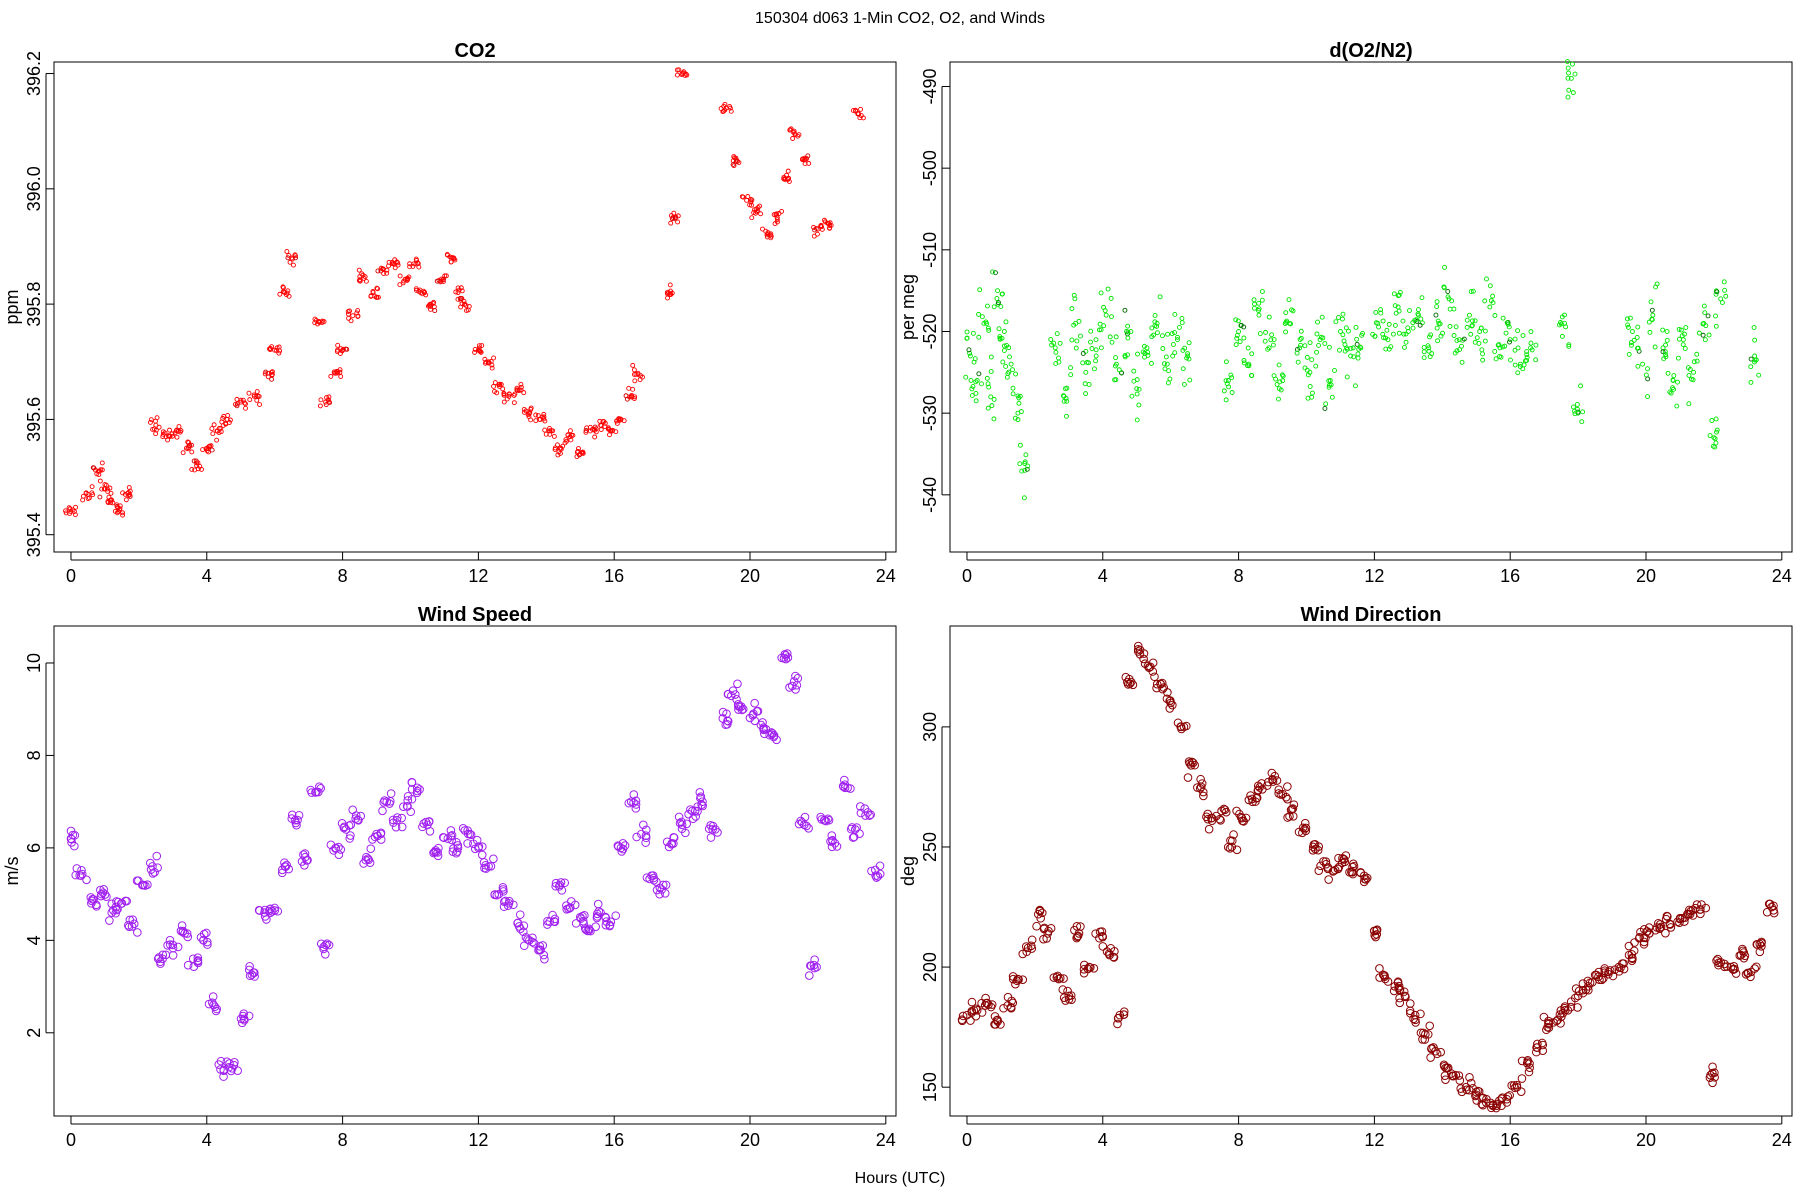  Describe the element at coordinates (930, 168) in the screenshot. I see `y-tick-label: -500` at that location.